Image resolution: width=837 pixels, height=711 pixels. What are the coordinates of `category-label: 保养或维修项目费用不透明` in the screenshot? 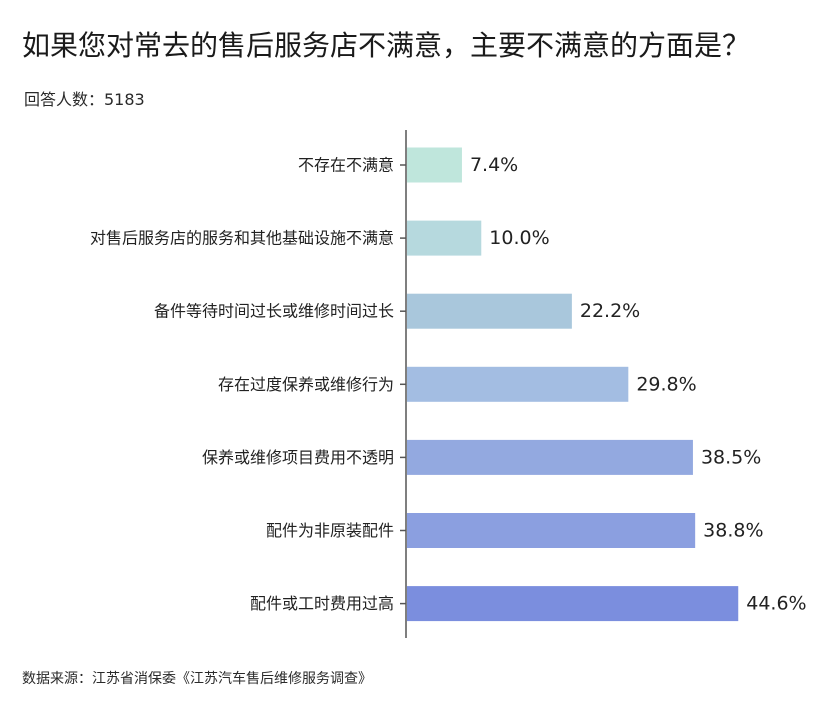 It's located at (298, 457).